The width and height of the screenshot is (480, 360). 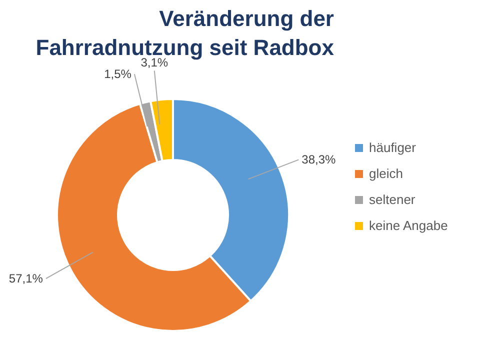 I want to click on data-label: 57,1%, so click(x=26, y=279).